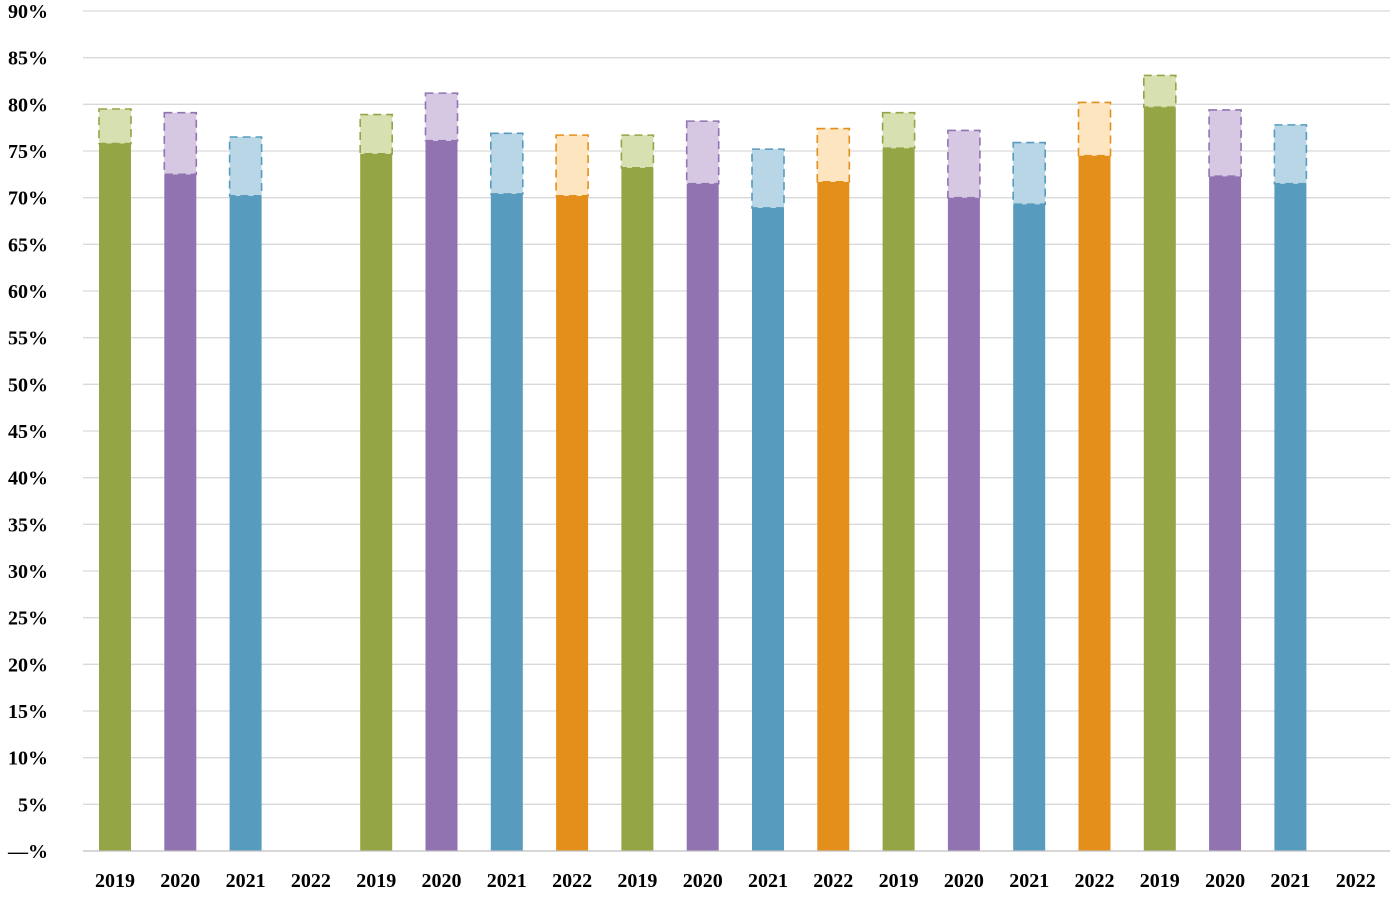  Describe the element at coordinates (27, 852) in the screenshot. I see `y-tick-label: —%` at that location.